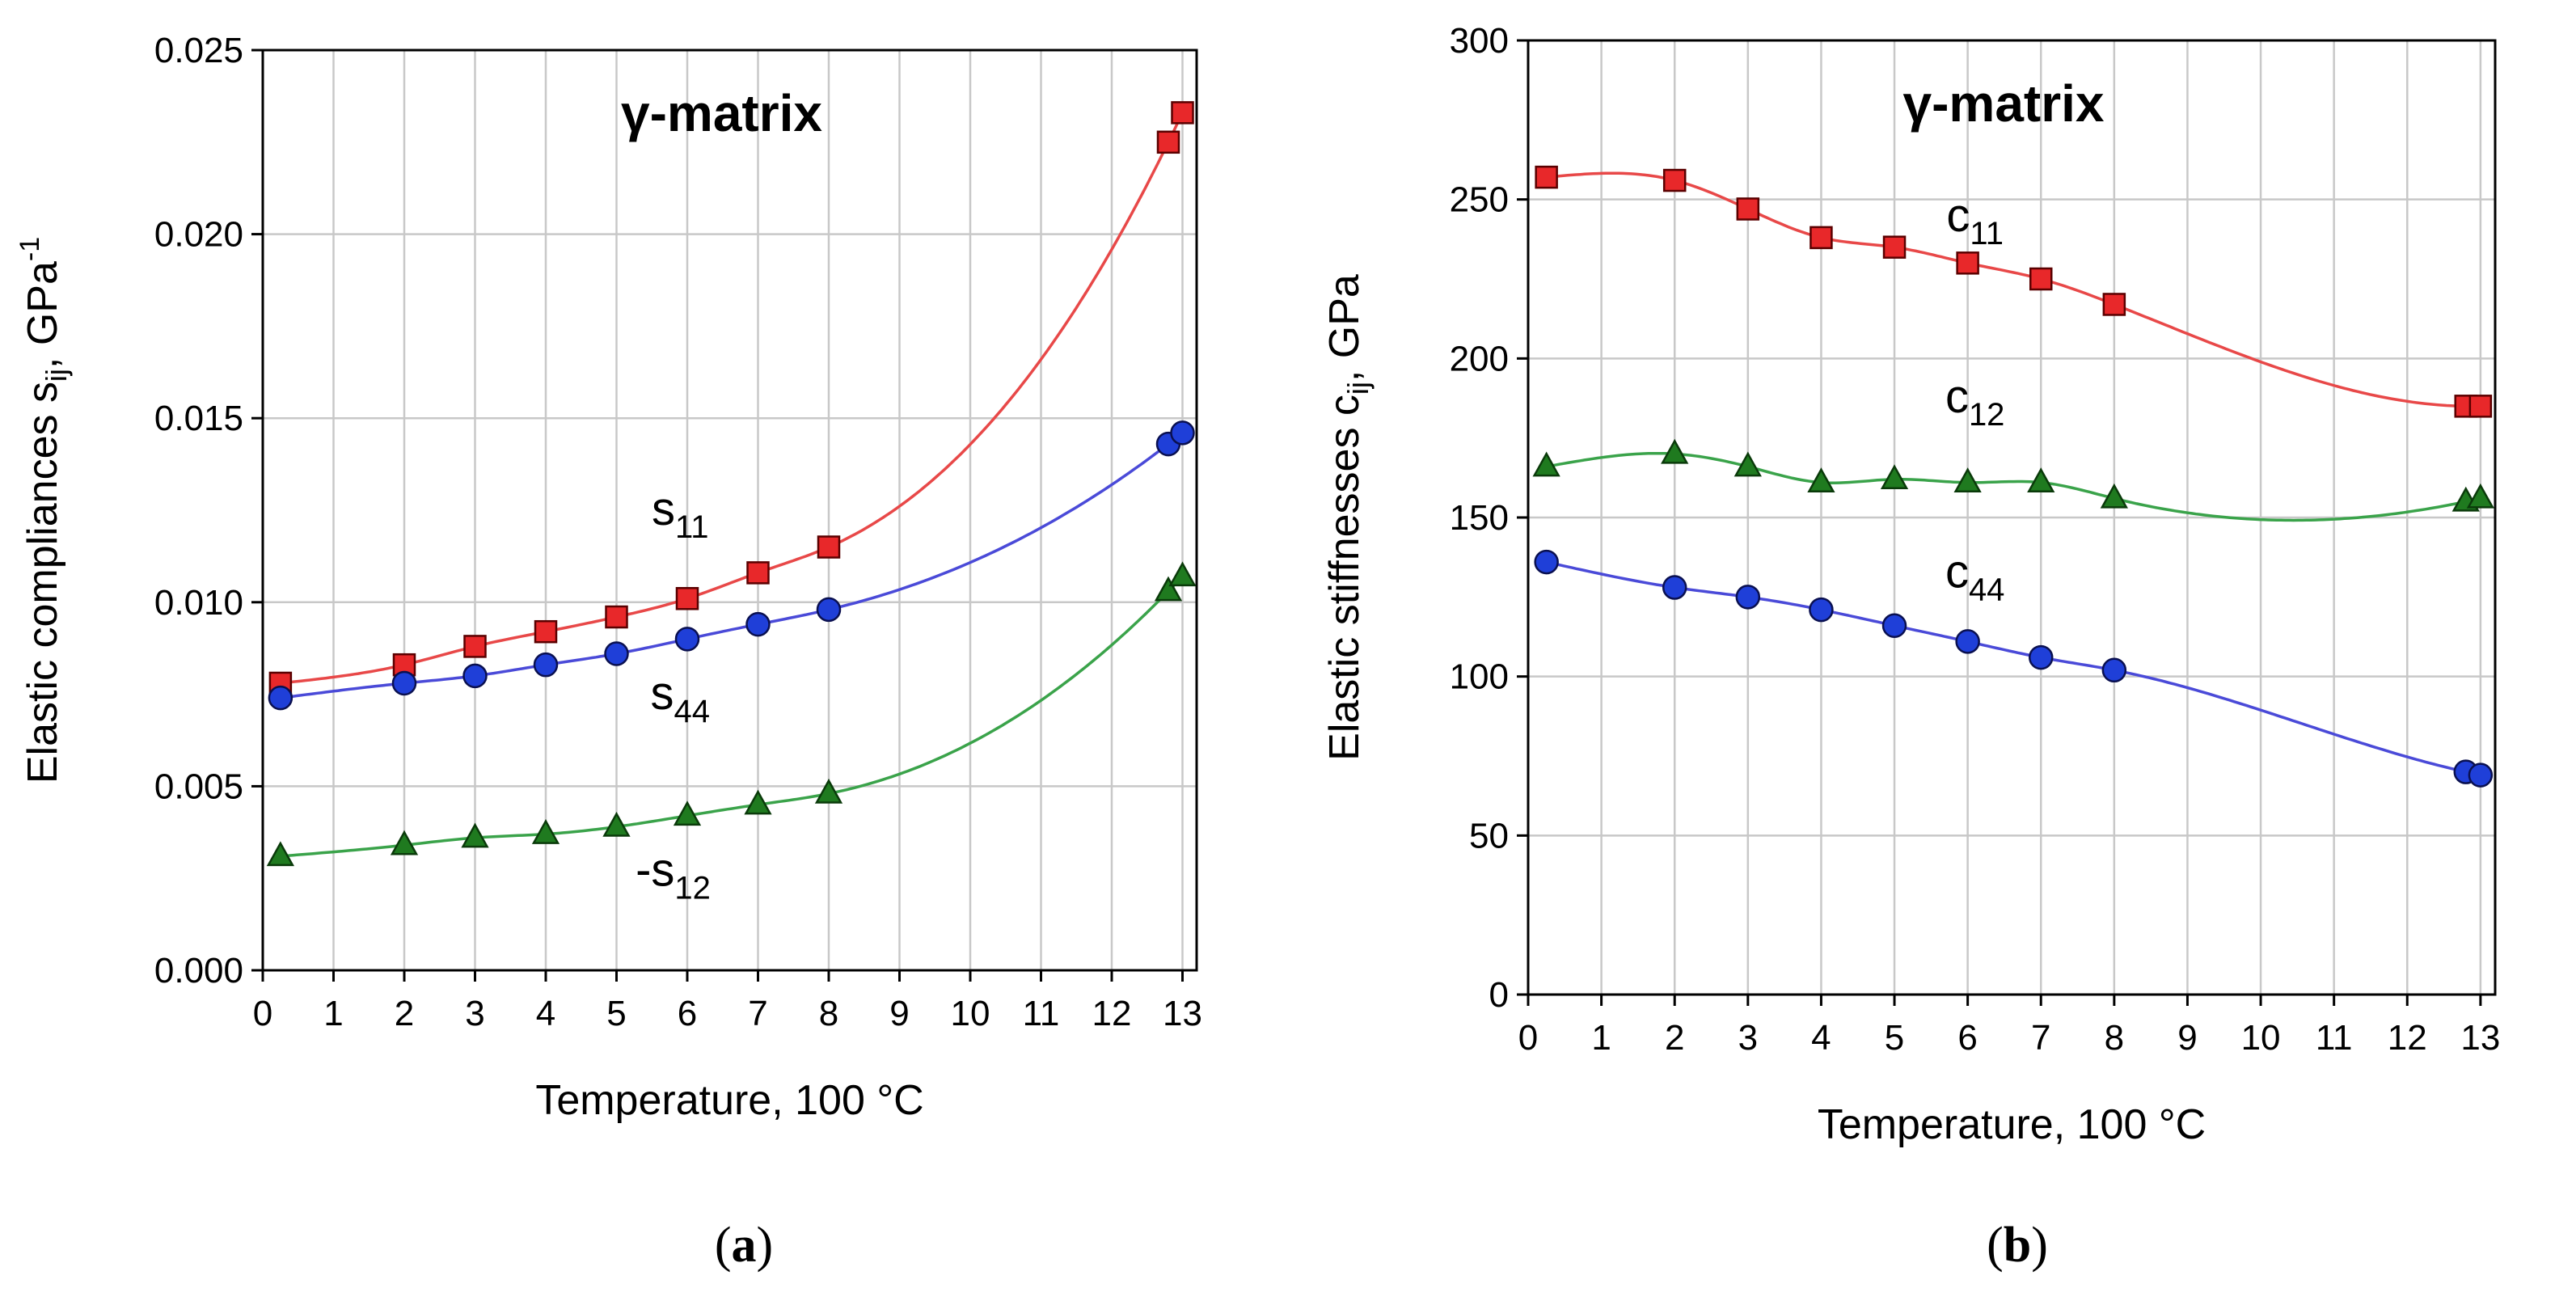 This screenshot has height=1301, width=2576. What do you see at coordinates (42, 583) in the screenshot?
I see `y-axis-title-main: Elastic compliances s` at bounding box center [42, 583].